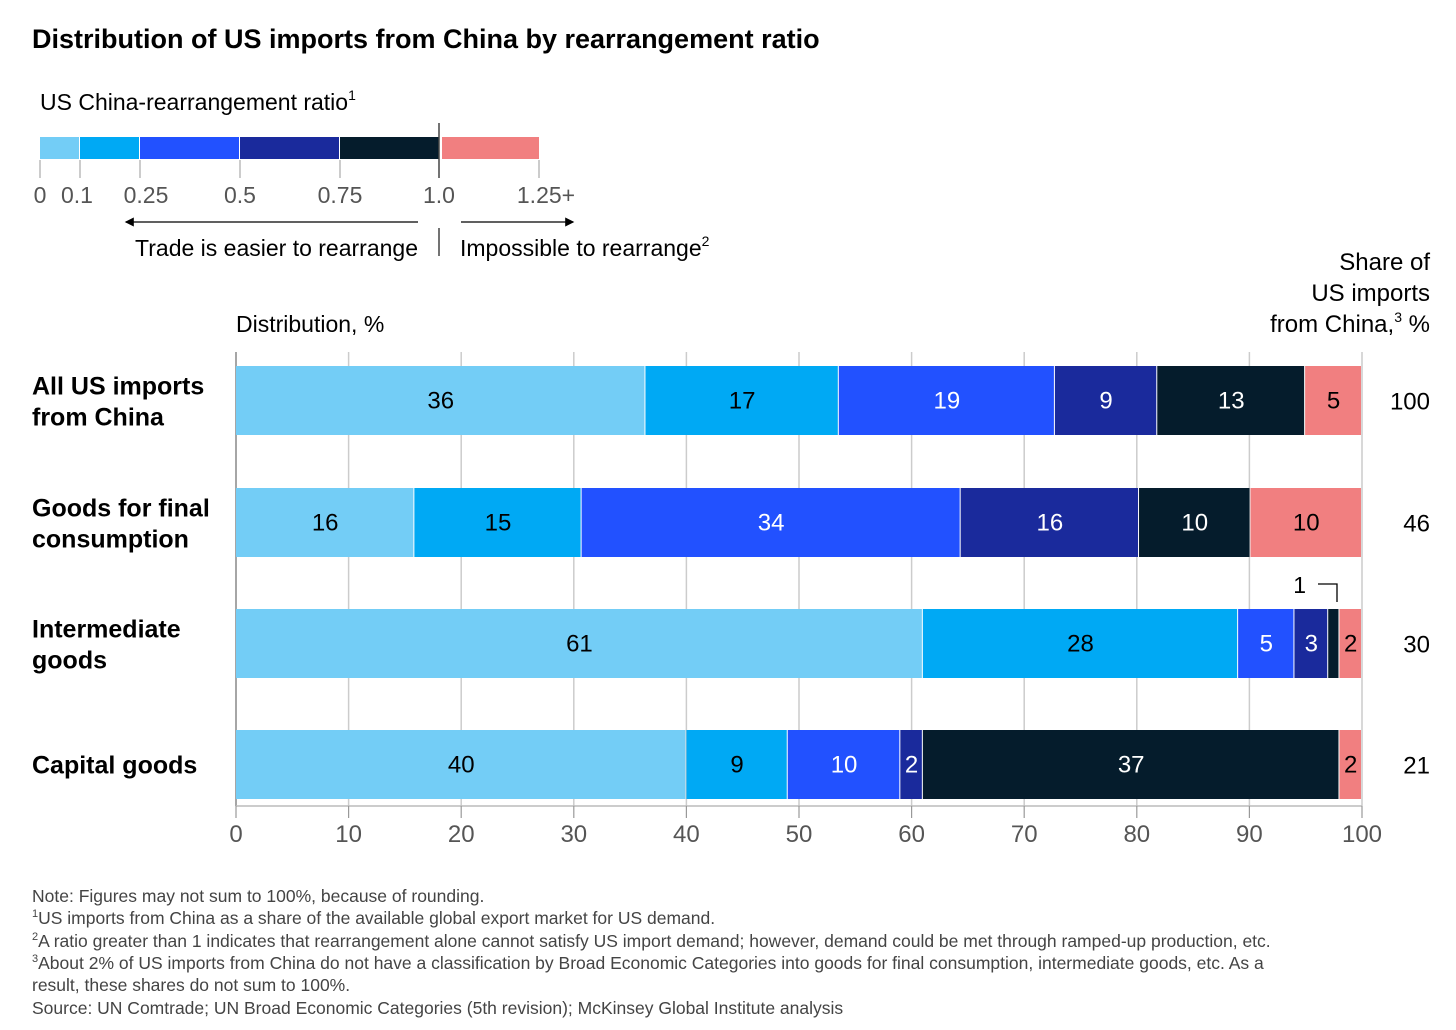  What do you see at coordinates (198, 101) in the screenshot?
I see `legend-title: US China-rearrangement ratio1` at bounding box center [198, 101].